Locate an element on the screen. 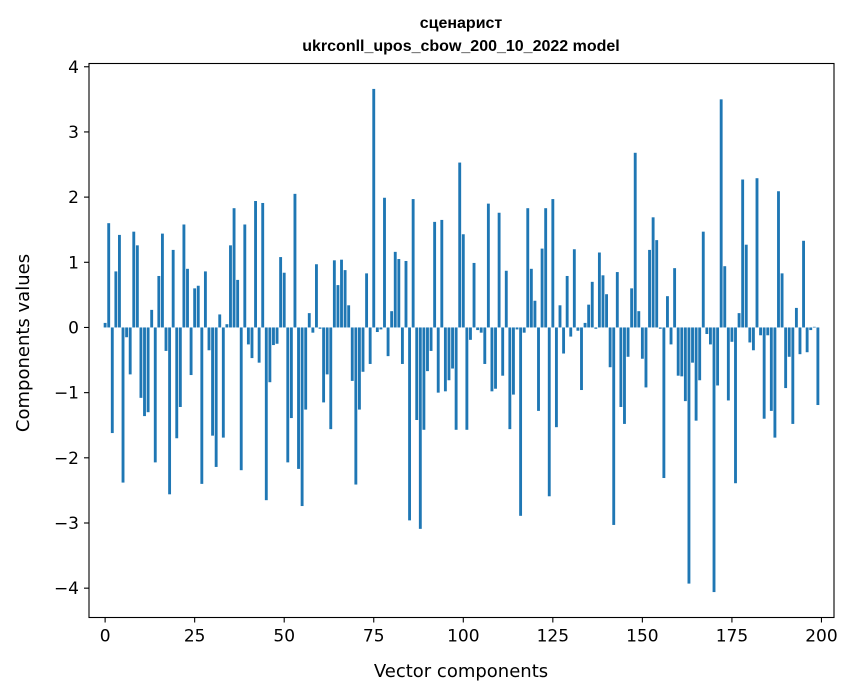 Image resolution: width=847 pixels, height=696 pixels. x-tick-label: 150 is located at coordinates (642, 637).